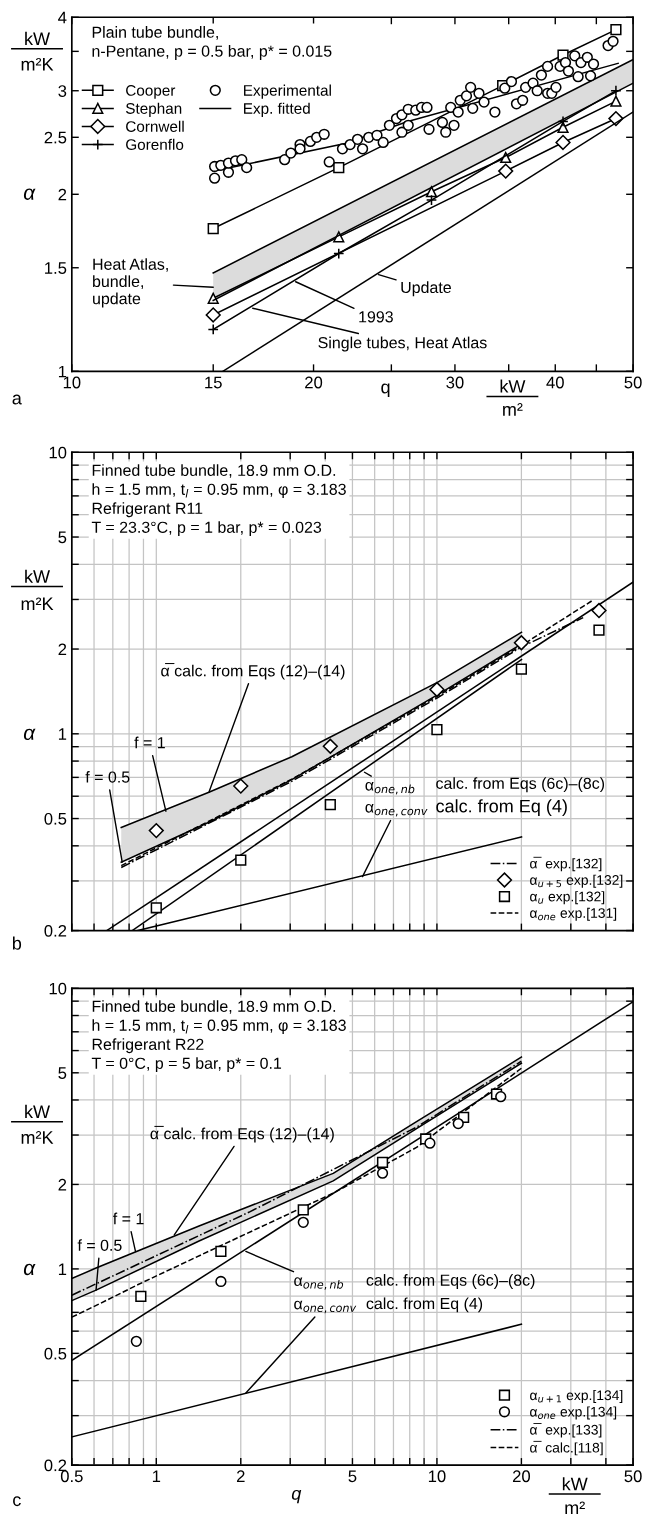 The height and width of the screenshot is (1528, 665). I want to click on x-tick-label: 5, so click(352, 1476).